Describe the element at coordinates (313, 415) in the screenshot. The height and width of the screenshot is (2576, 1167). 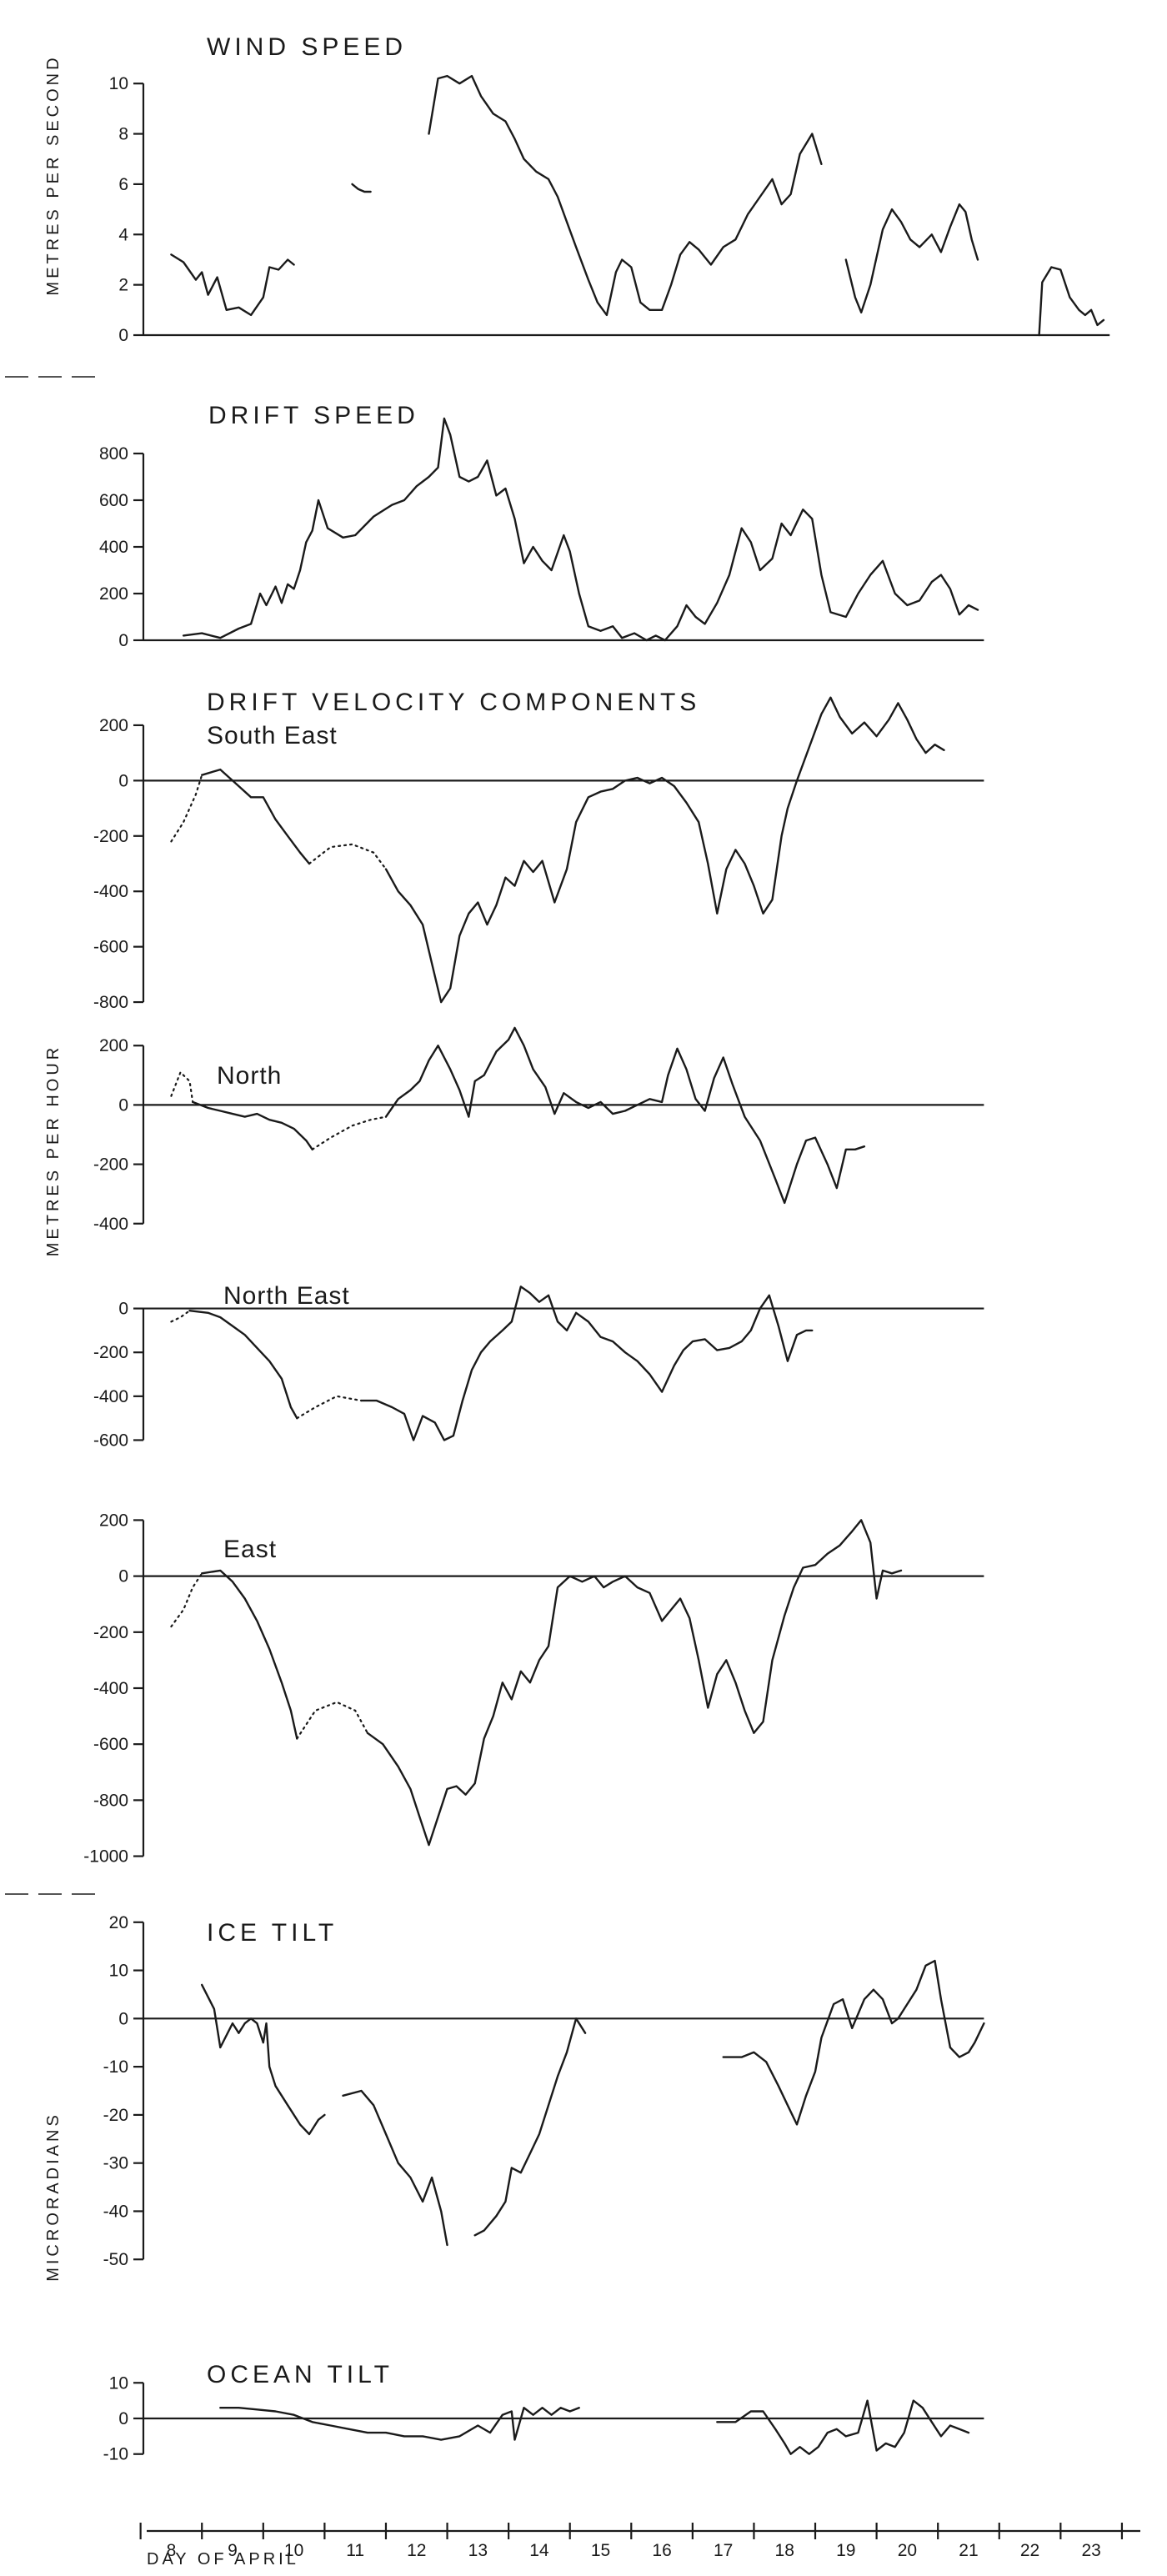
I see `drift-speed-title: DRIFT SPEED` at that location.